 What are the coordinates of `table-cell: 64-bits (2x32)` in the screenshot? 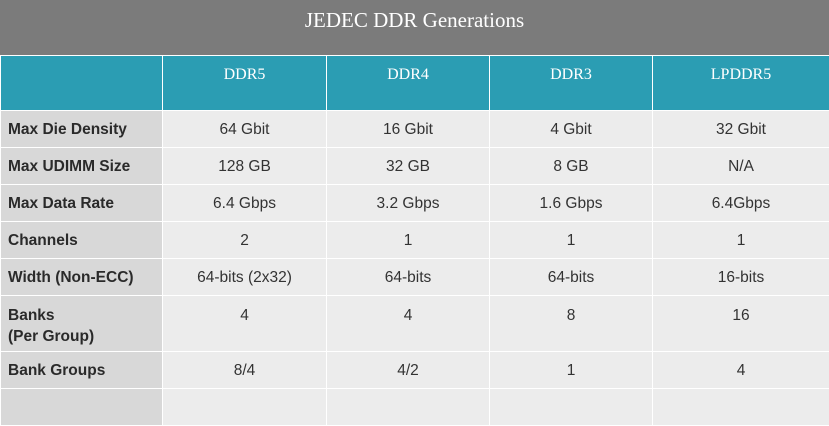 It's located at (245, 277).